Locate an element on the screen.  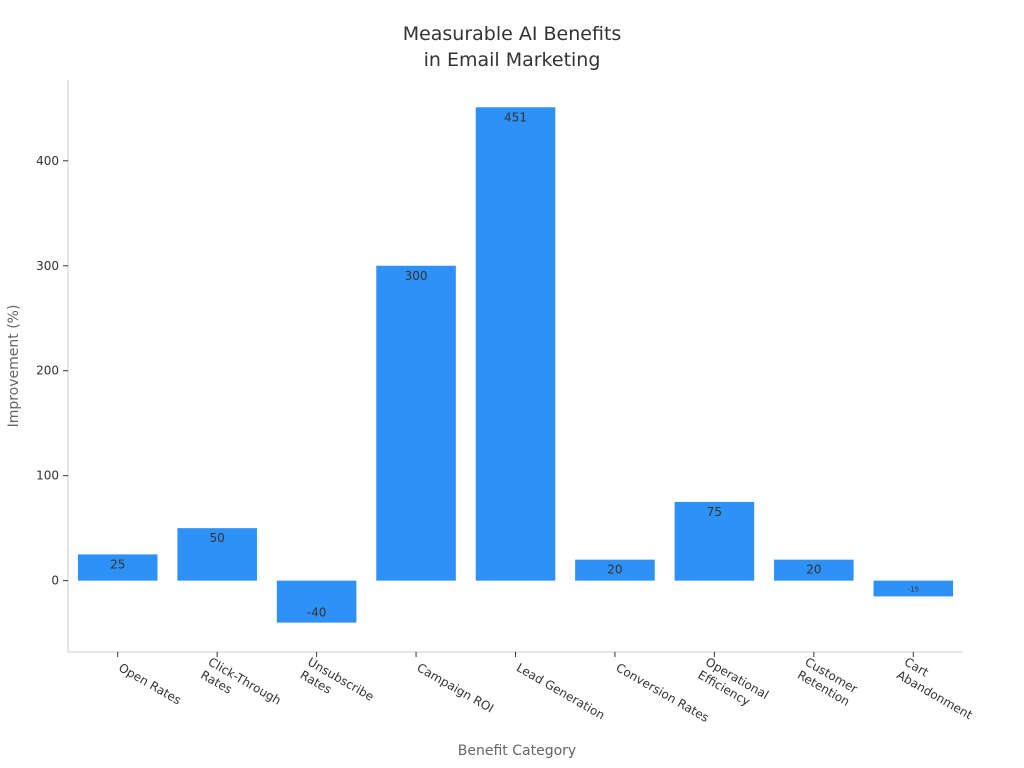
data-label: -15 is located at coordinates (913, 589).